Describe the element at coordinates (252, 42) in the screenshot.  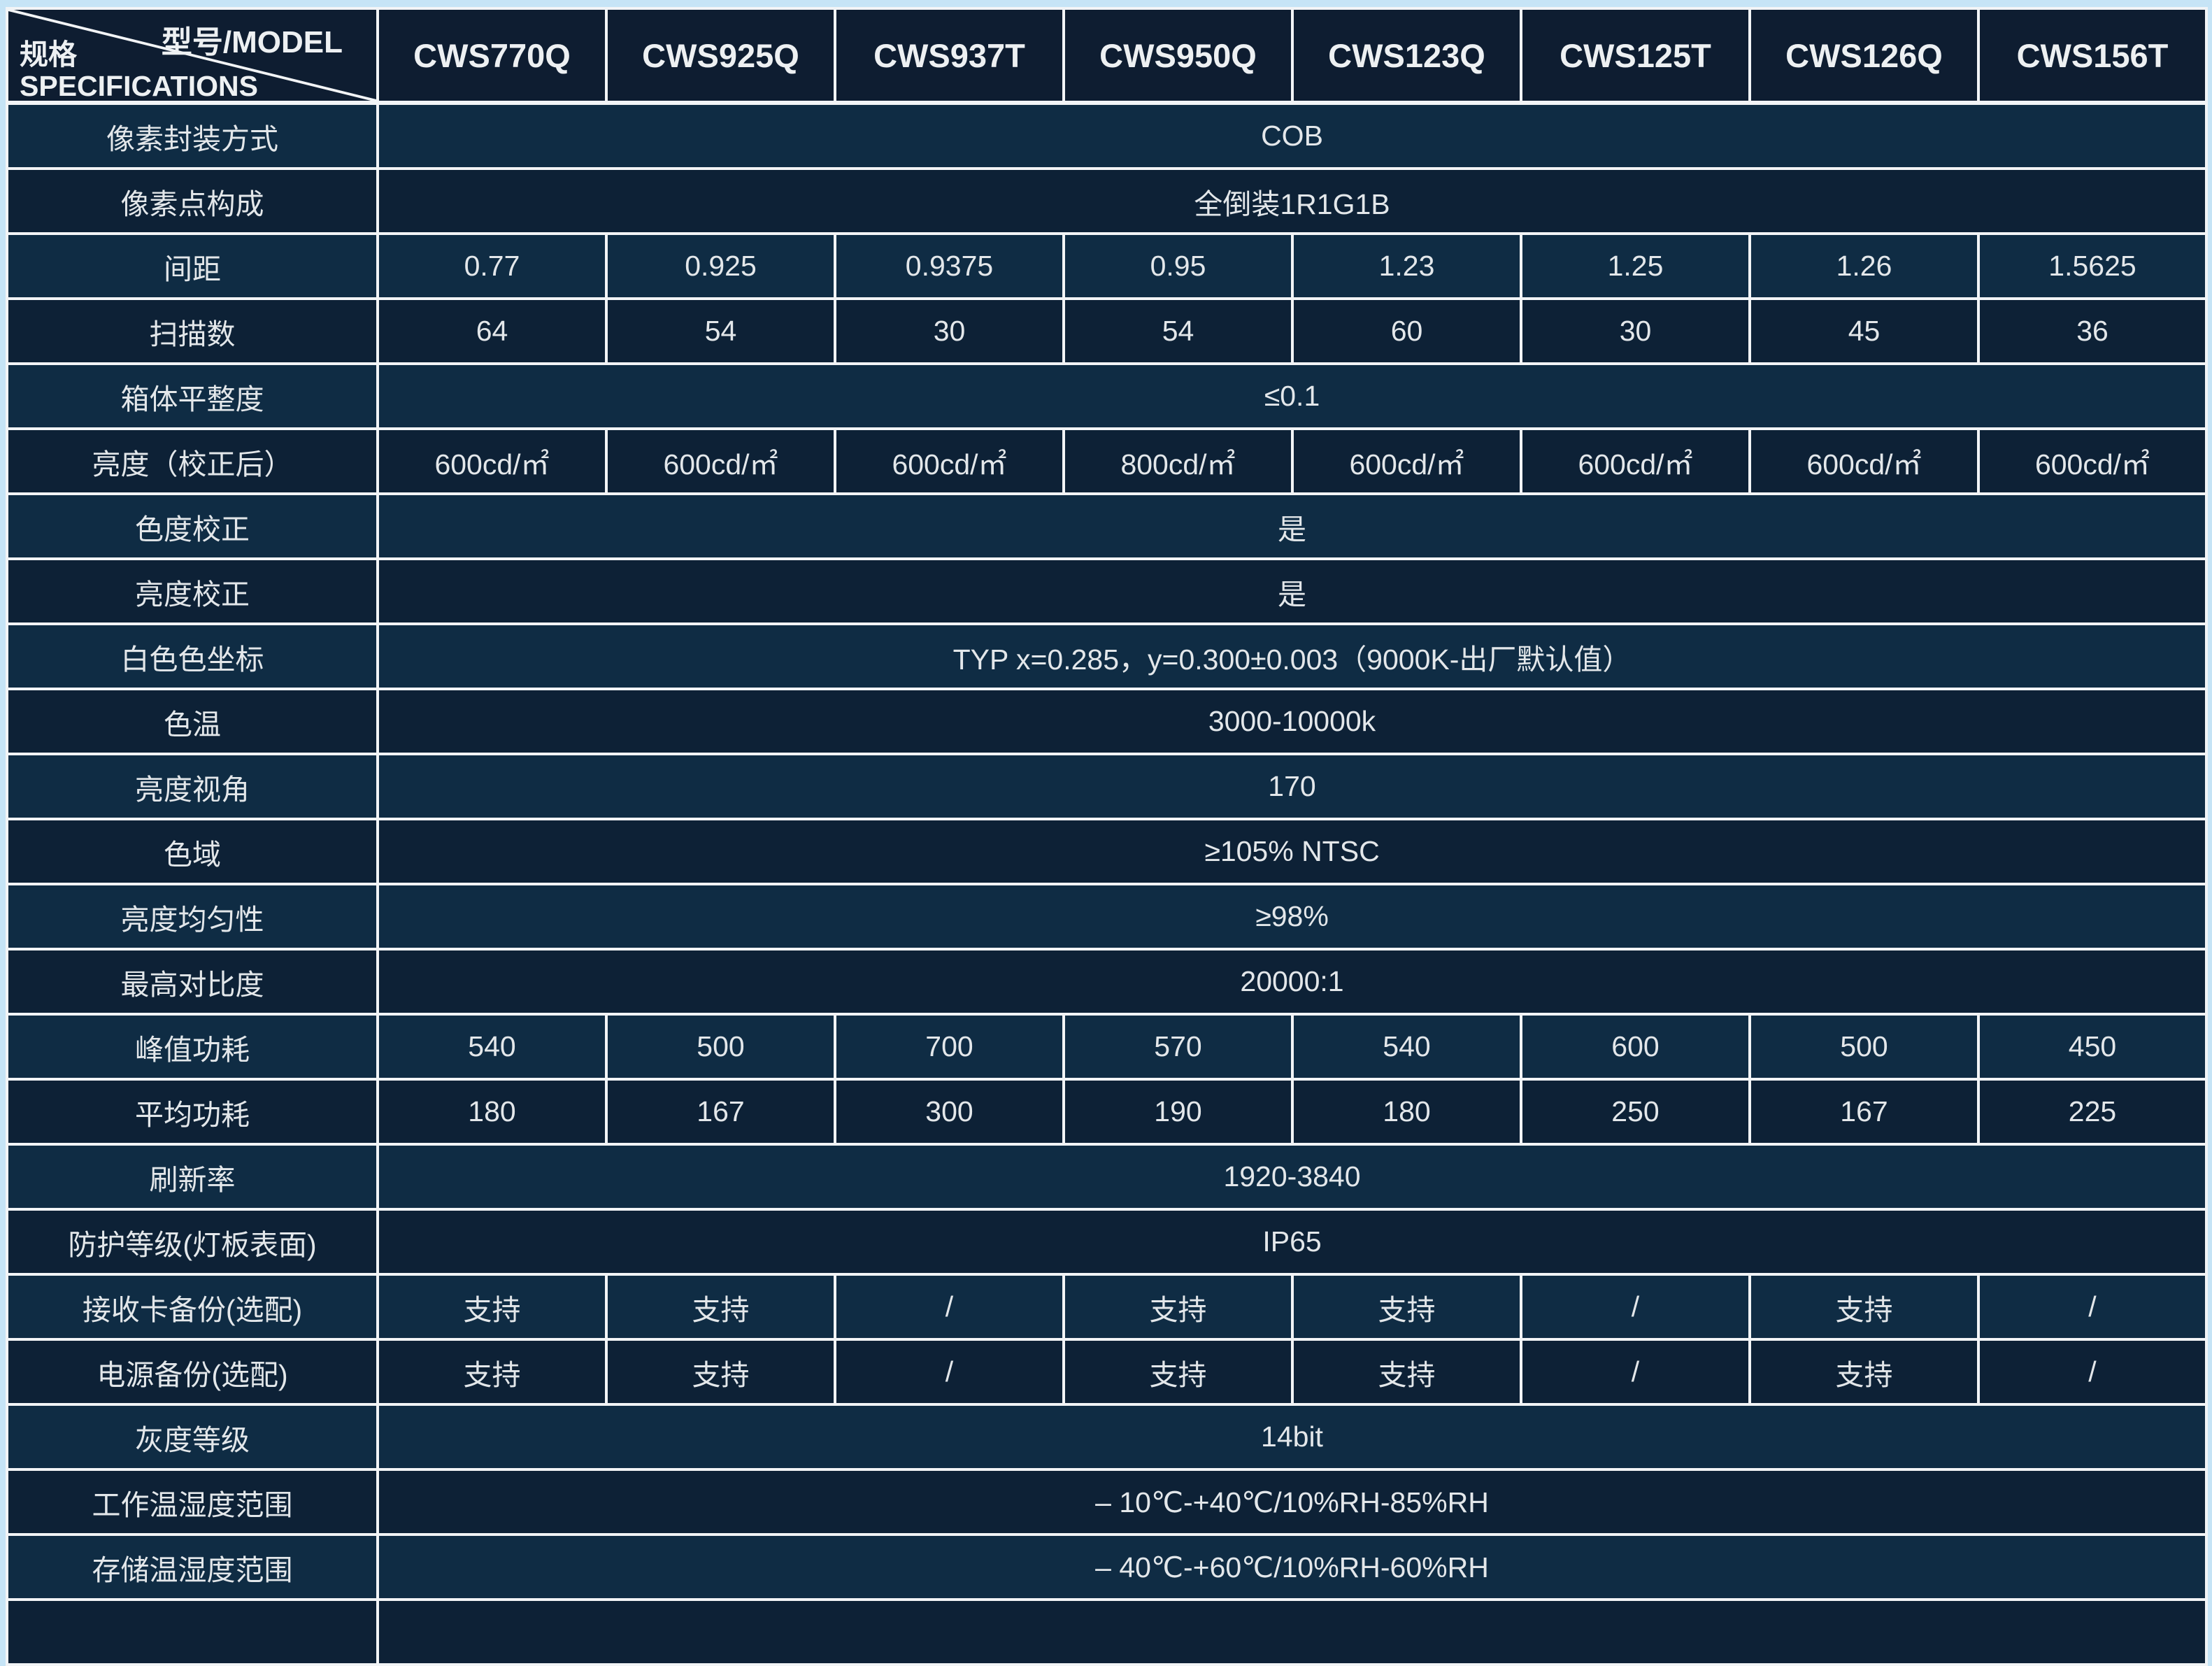
I see `corner-model-label: 型号/MODEL` at that location.